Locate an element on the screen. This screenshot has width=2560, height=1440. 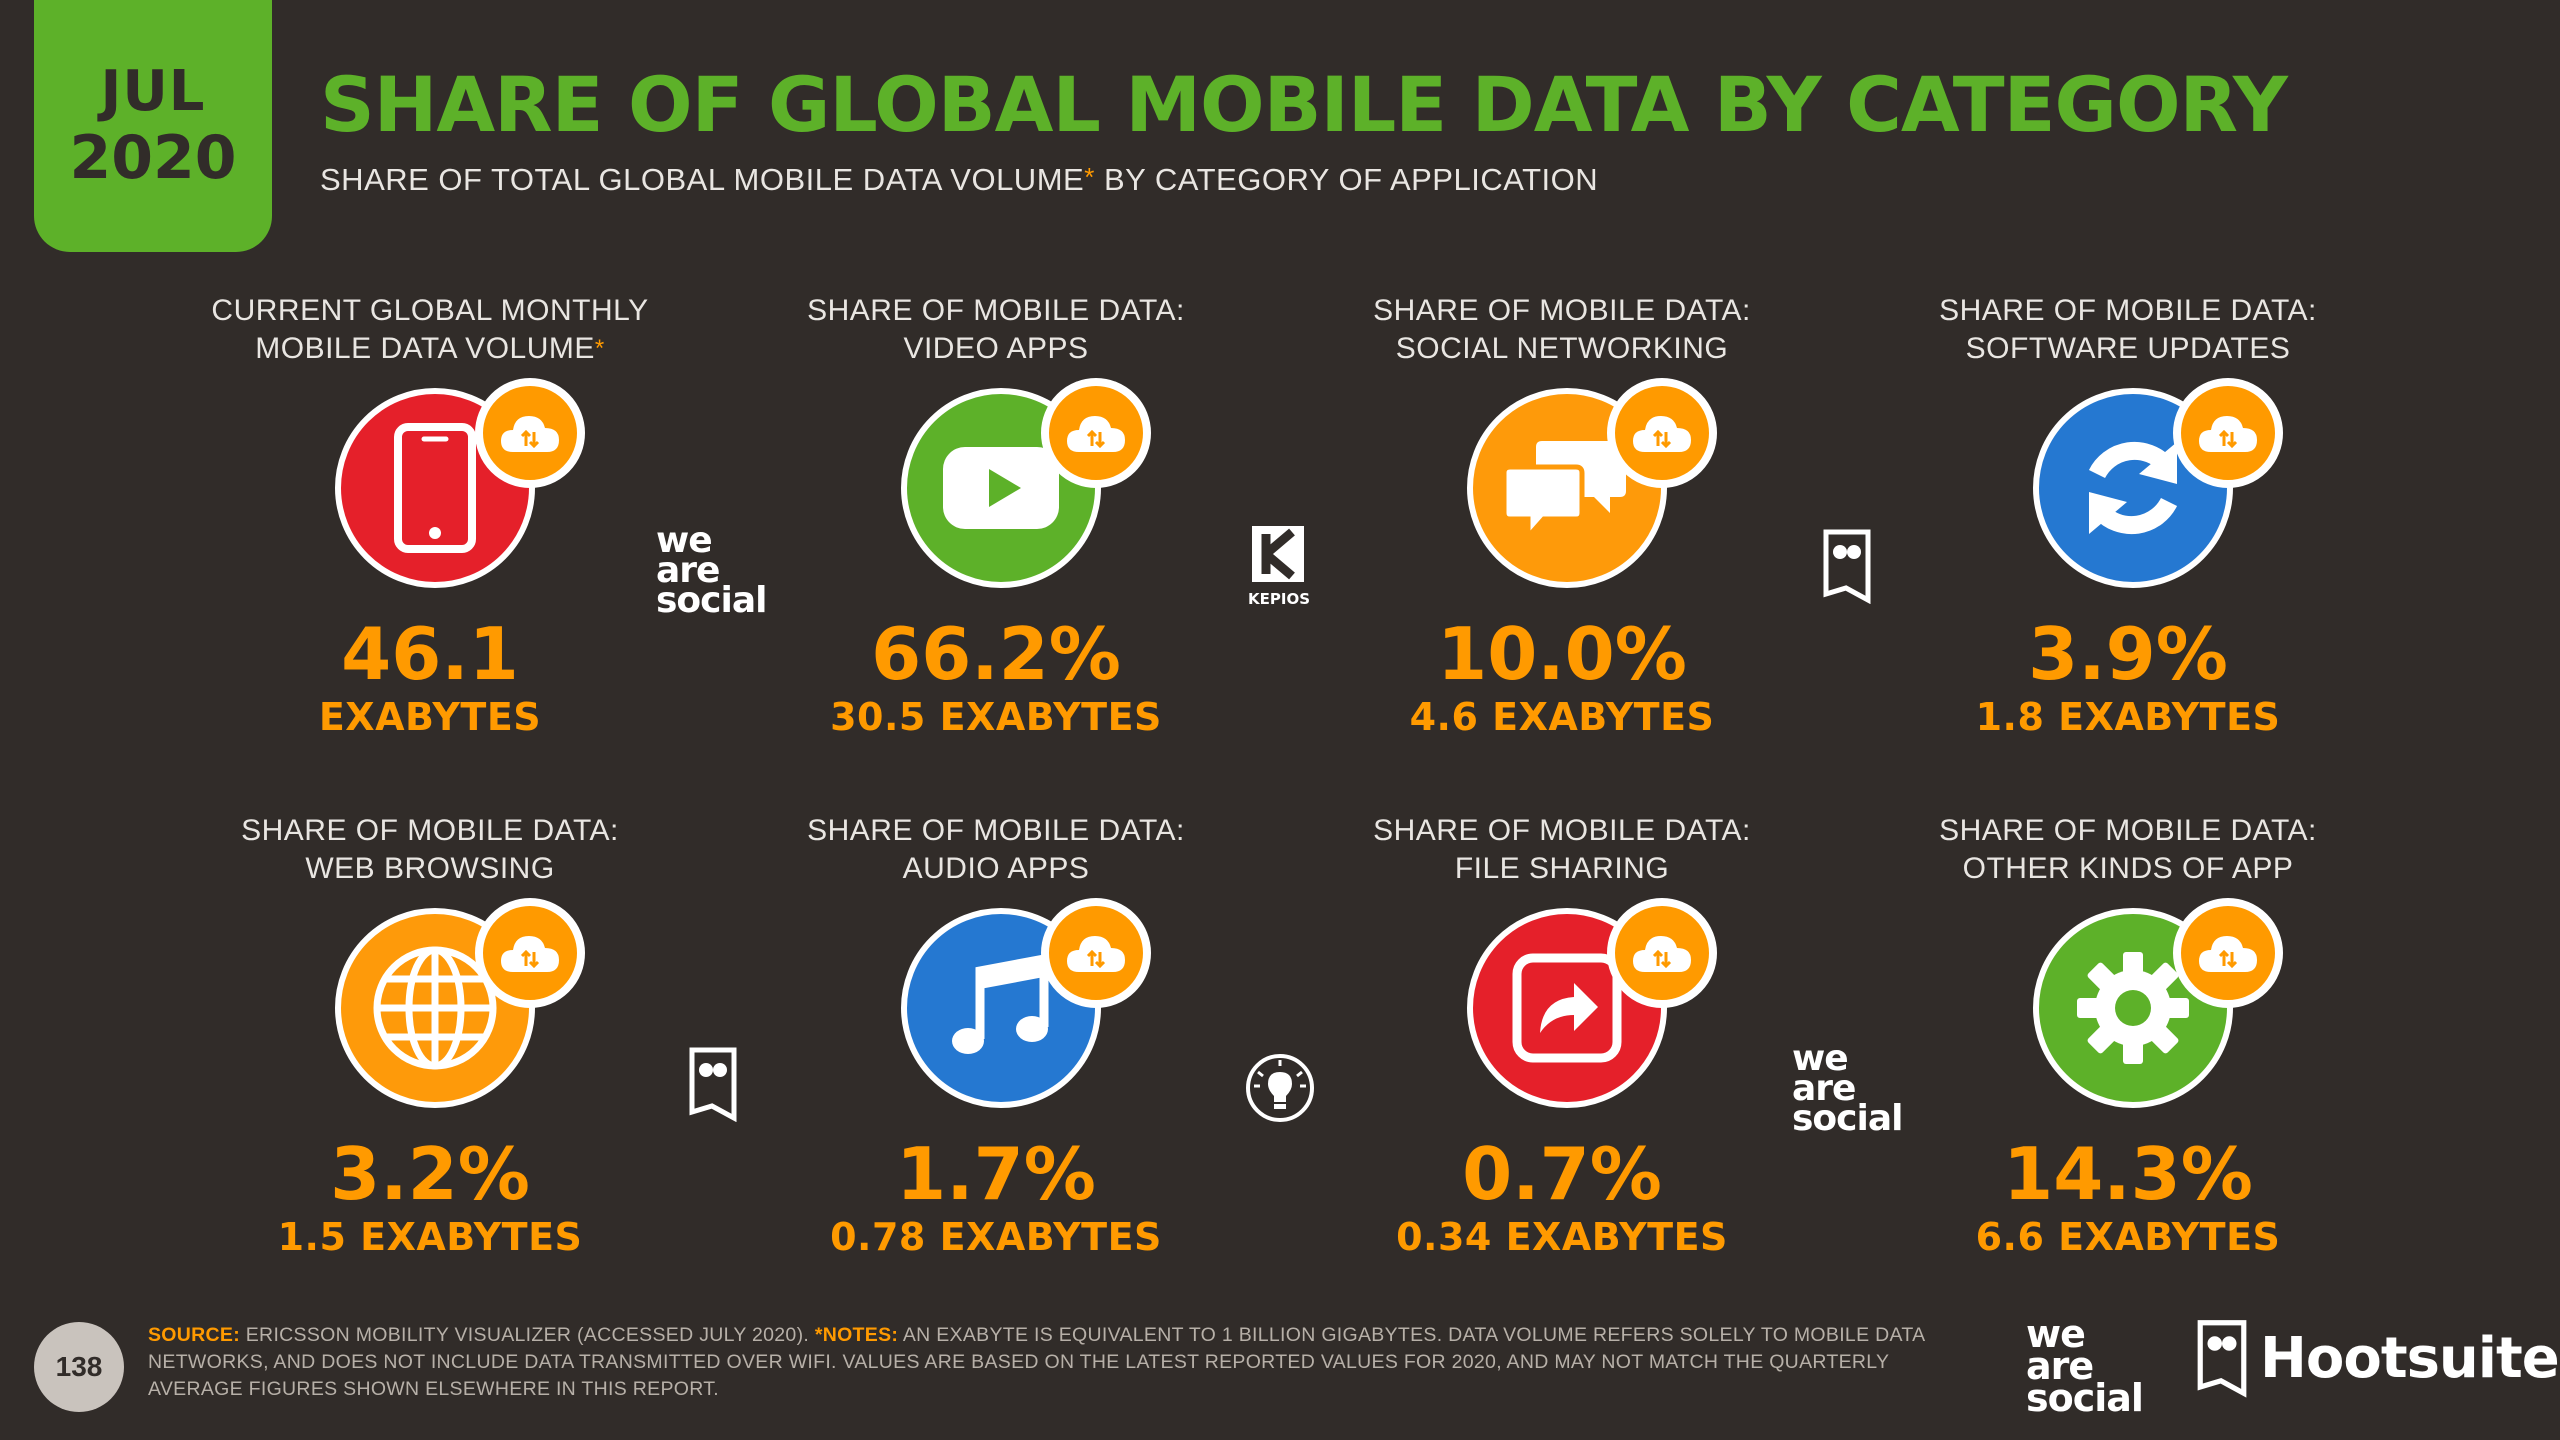
stat-label-line2: OTHER KINDS OF APP is located at coordinates (2128, 868).